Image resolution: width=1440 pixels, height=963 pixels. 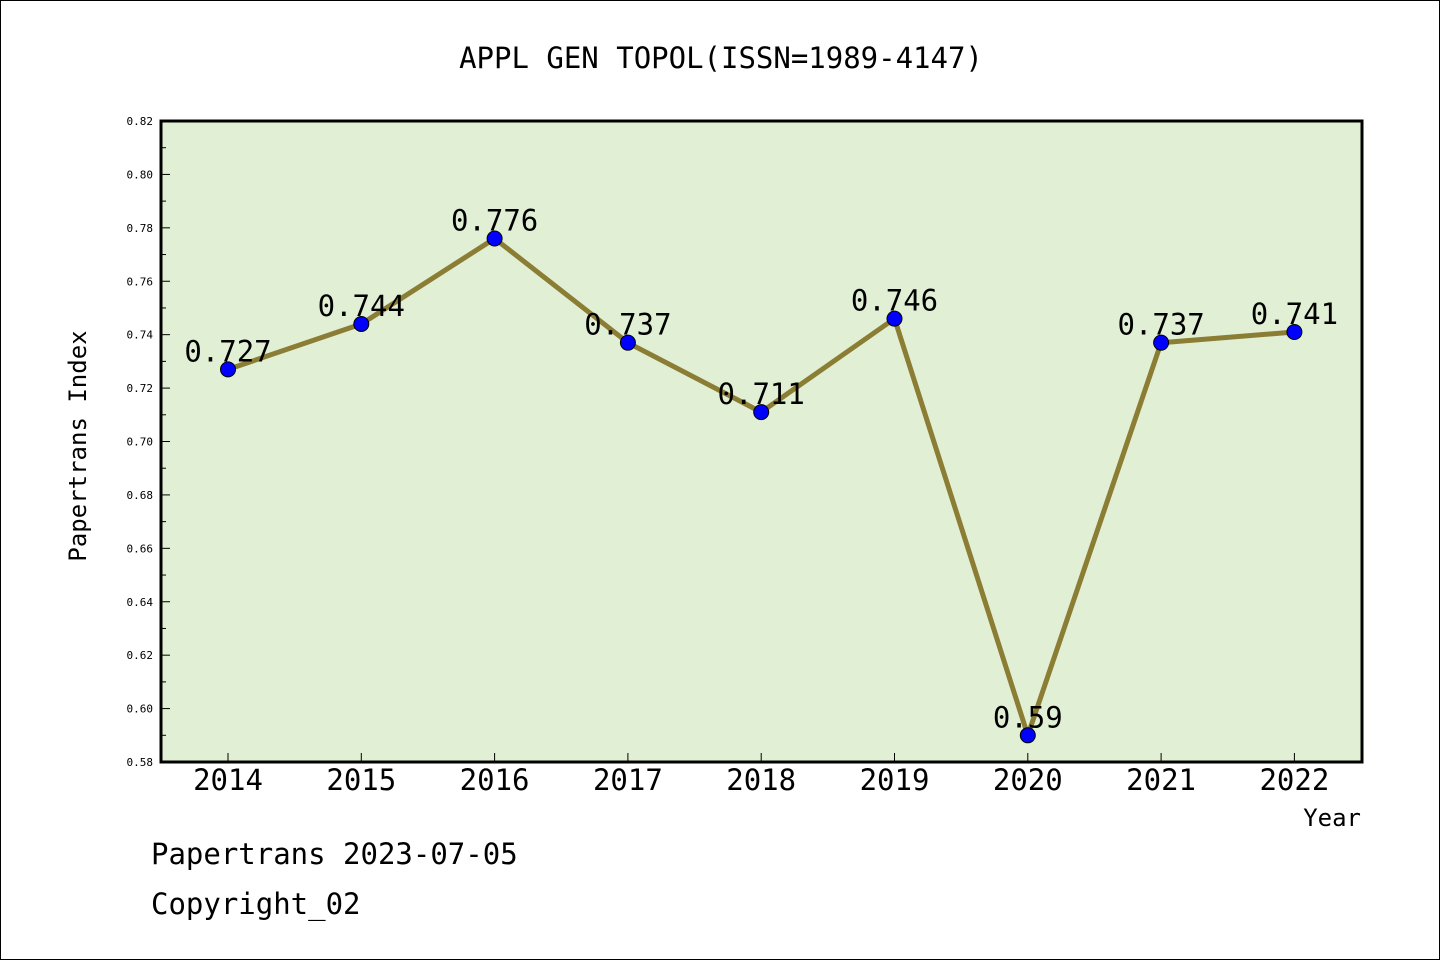 What do you see at coordinates (894, 301) in the screenshot?
I see `data-label: 0.746` at bounding box center [894, 301].